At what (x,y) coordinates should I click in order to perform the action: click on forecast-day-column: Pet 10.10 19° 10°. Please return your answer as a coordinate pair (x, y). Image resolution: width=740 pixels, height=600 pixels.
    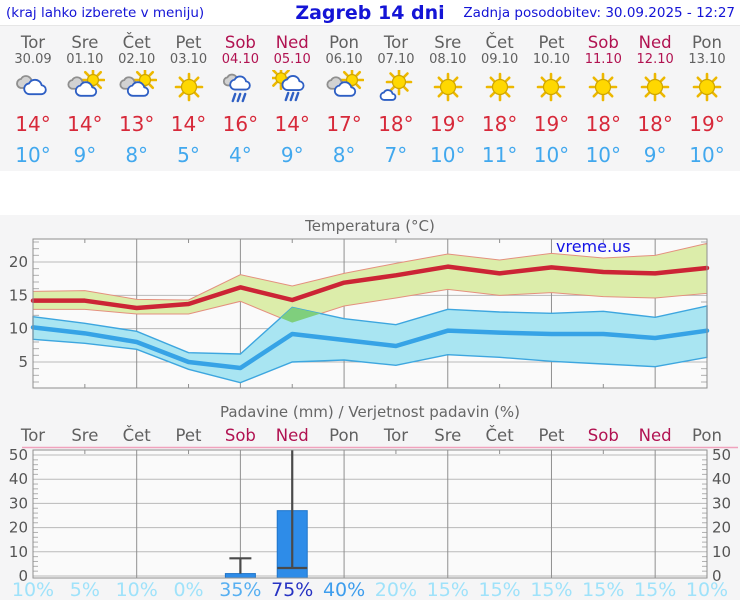
    Looking at the image, I should click on (551, 98).